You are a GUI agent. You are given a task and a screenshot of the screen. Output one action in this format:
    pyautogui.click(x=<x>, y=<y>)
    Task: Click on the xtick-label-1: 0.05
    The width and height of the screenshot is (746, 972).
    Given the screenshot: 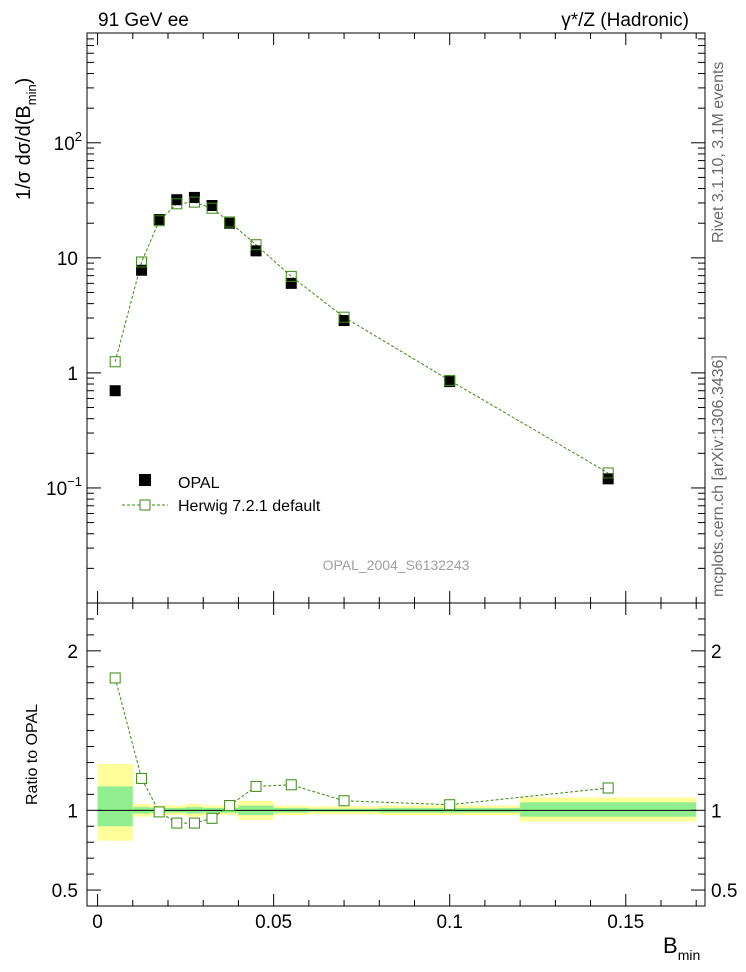 What is the action you would take?
    pyautogui.click(x=273, y=922)
    